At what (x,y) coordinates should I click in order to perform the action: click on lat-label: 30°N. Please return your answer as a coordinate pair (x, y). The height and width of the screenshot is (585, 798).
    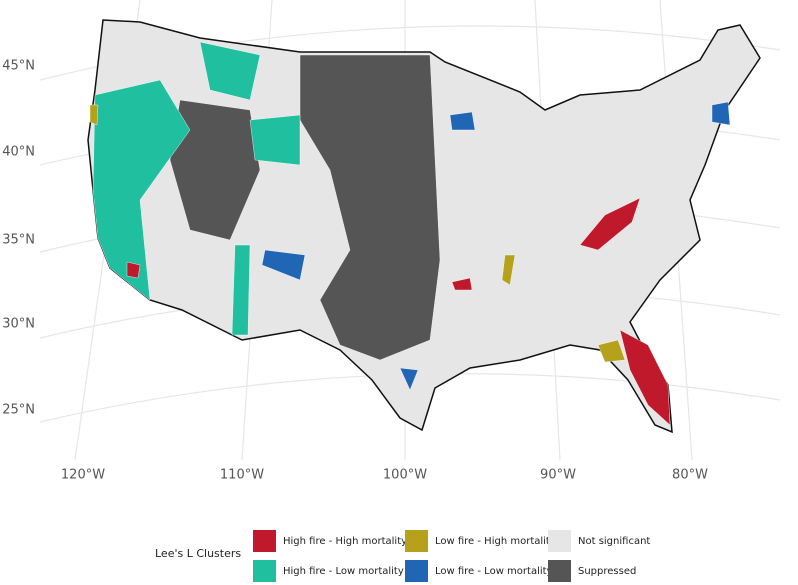
    Looking at the image, I should click on (18, 324).